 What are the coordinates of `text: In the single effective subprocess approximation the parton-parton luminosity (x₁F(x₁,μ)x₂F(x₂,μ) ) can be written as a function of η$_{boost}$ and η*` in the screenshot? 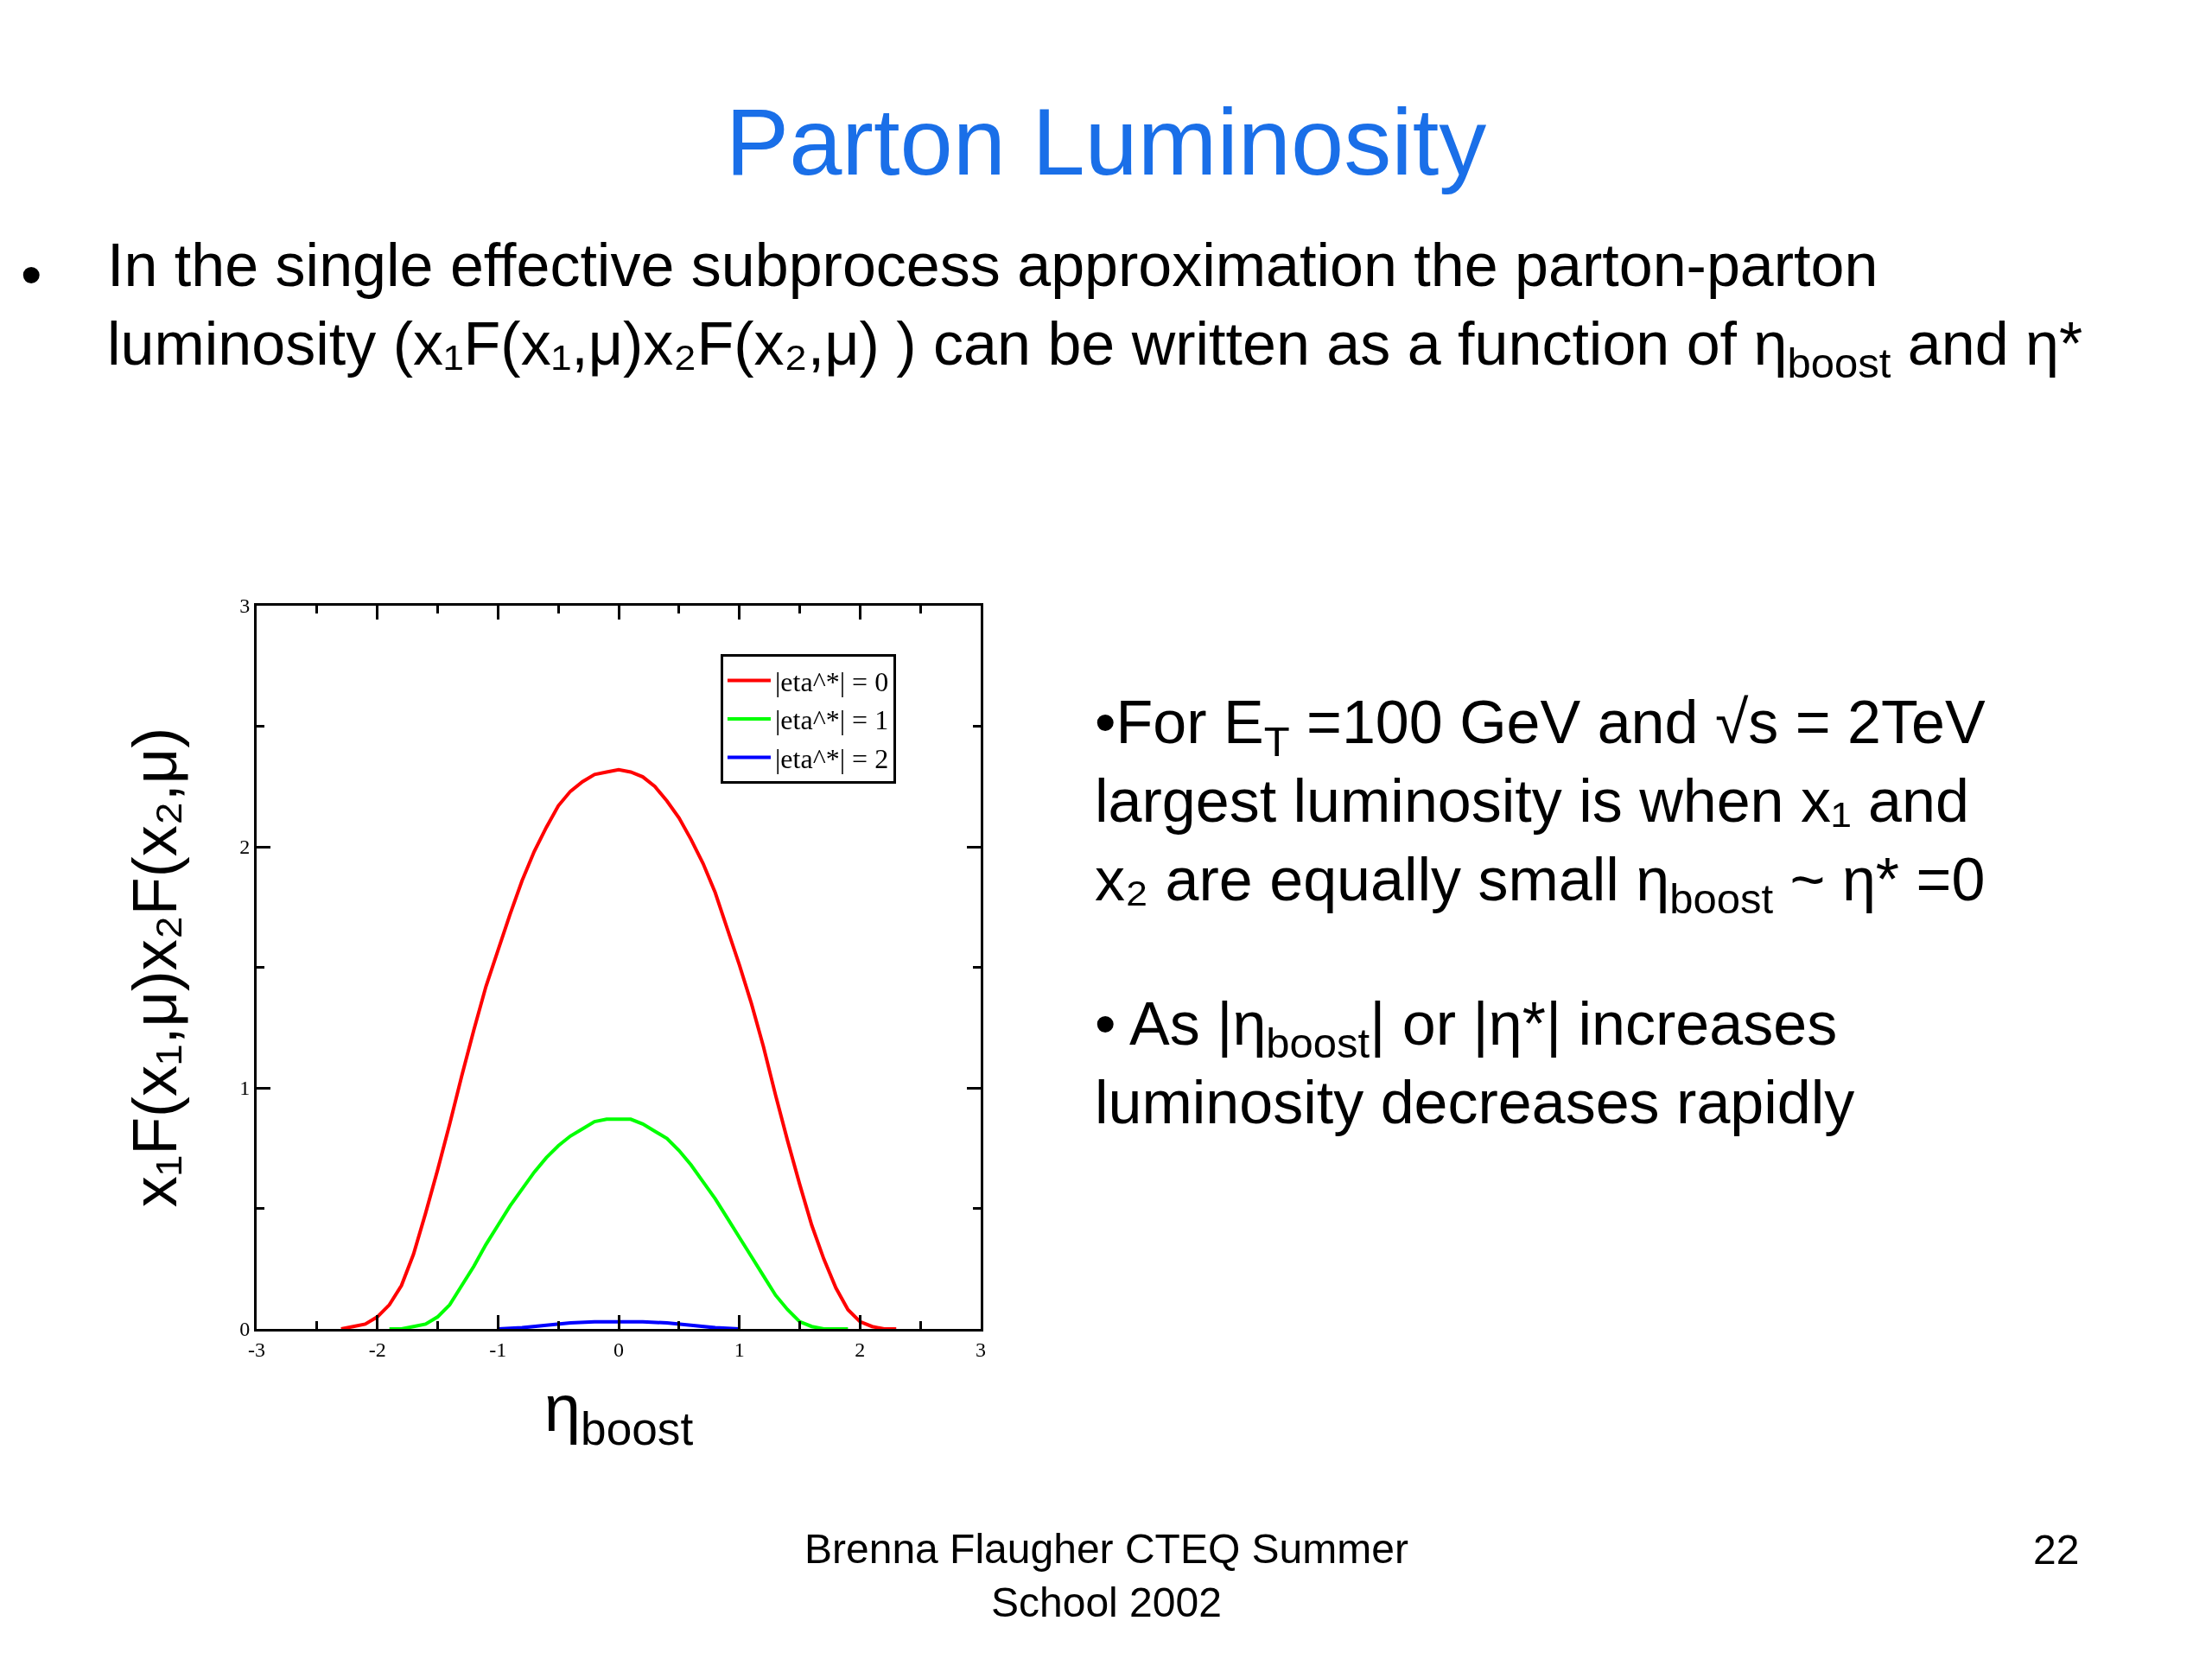 It's located at (1095, 309).